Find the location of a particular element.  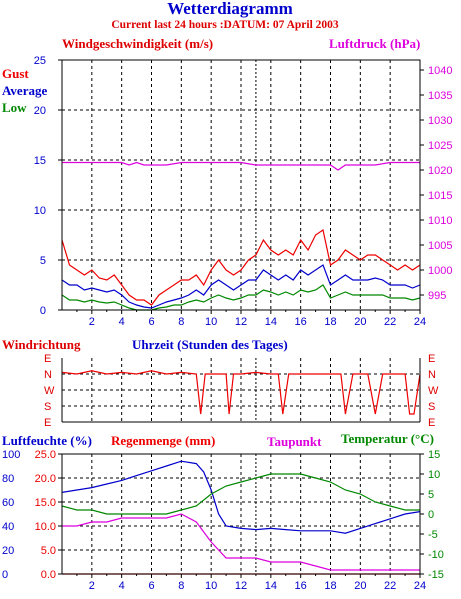

direction-panel-grid is located at coordinates (241, 390).